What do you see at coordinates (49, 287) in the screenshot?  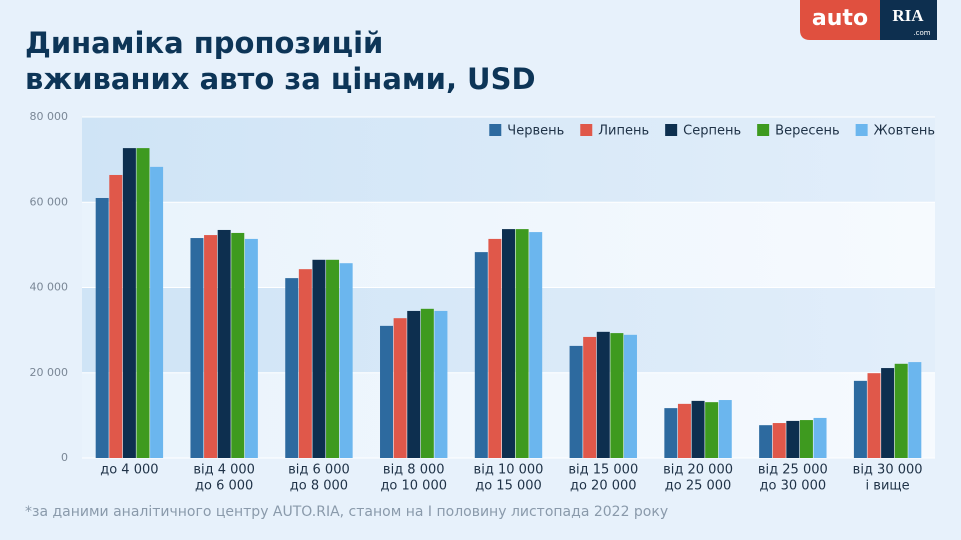 I see `y-tick-label: 40 000` at bounding box center [49, 287].